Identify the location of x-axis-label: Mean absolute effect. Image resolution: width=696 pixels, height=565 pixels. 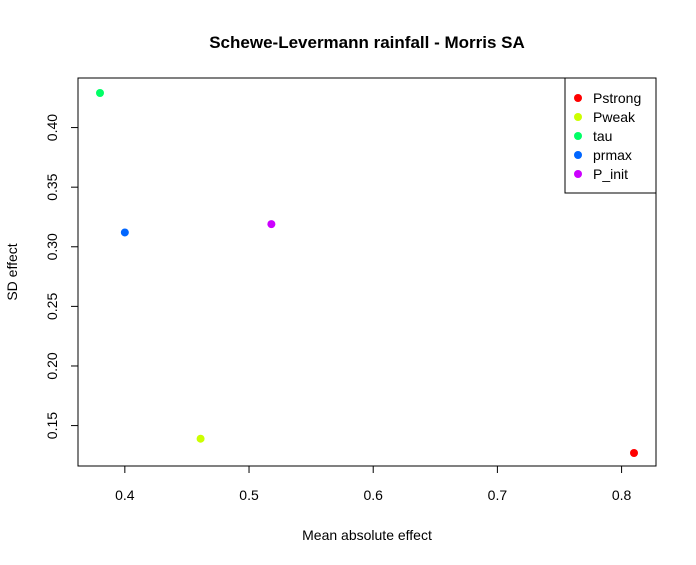
(367, 535).